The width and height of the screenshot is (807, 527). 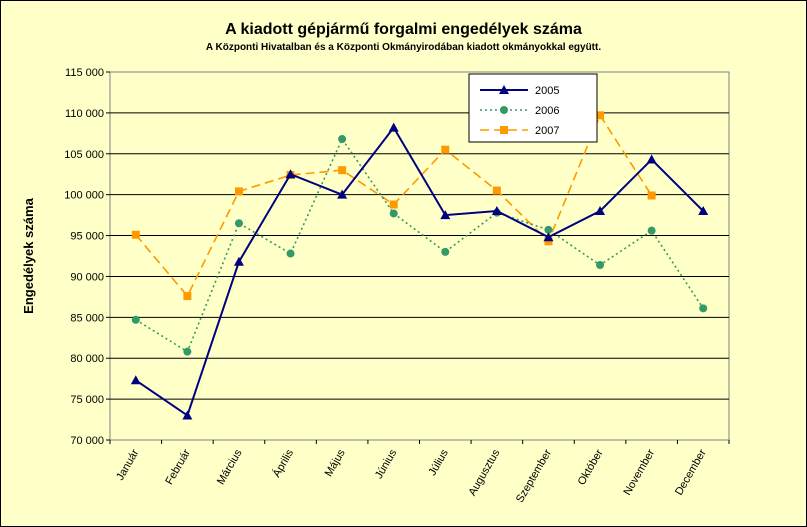 What do you see at coordinates (484, 472) in the screenshot?
I see `x-tick-label: Augusztus` at bounding box center [484, 472].